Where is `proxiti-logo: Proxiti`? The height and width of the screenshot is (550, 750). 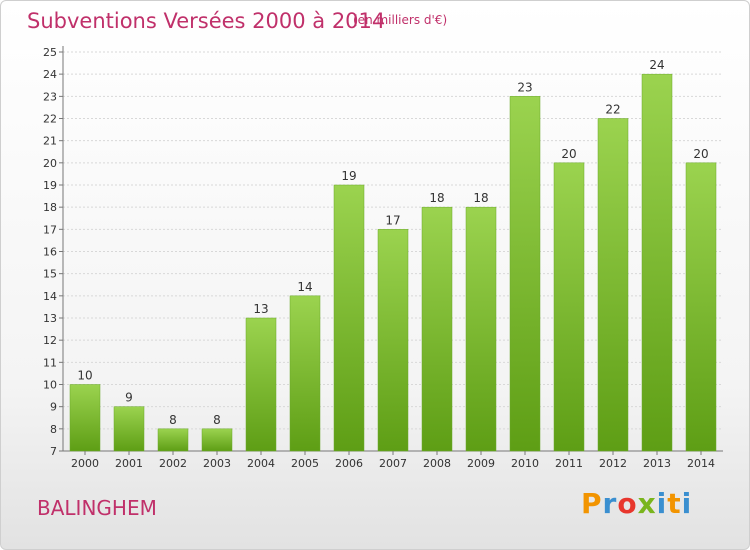 proxiti-logo: Proxiti is located at coordinates (636, 503).